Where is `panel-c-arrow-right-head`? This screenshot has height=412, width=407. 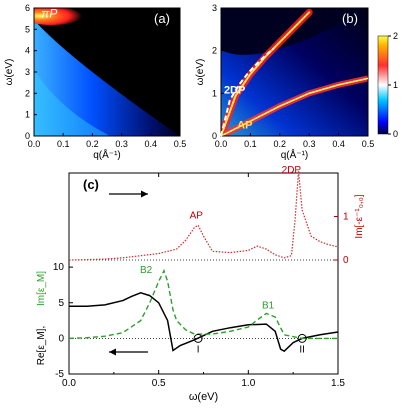 panel-c-arrow-right-head is located at coordinates (144, 194).